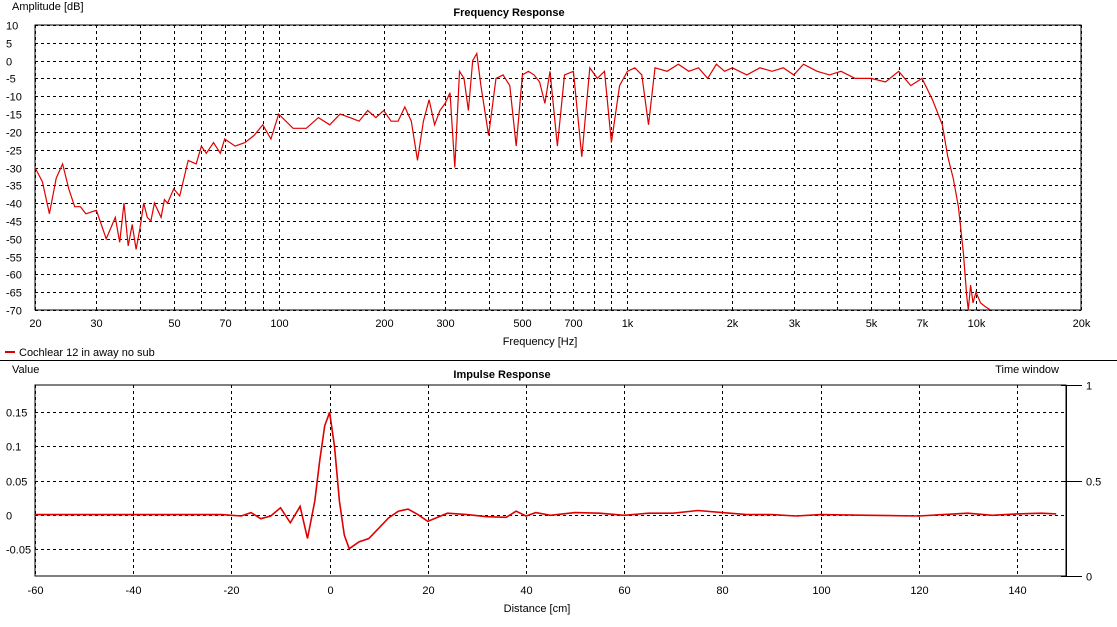 The width and height of the screenshot is (1117, 627). What do you see at coordinates (25, 370) in the screenshot?
I see `ir-ylabel: Value` at bounding box center [25, 370].